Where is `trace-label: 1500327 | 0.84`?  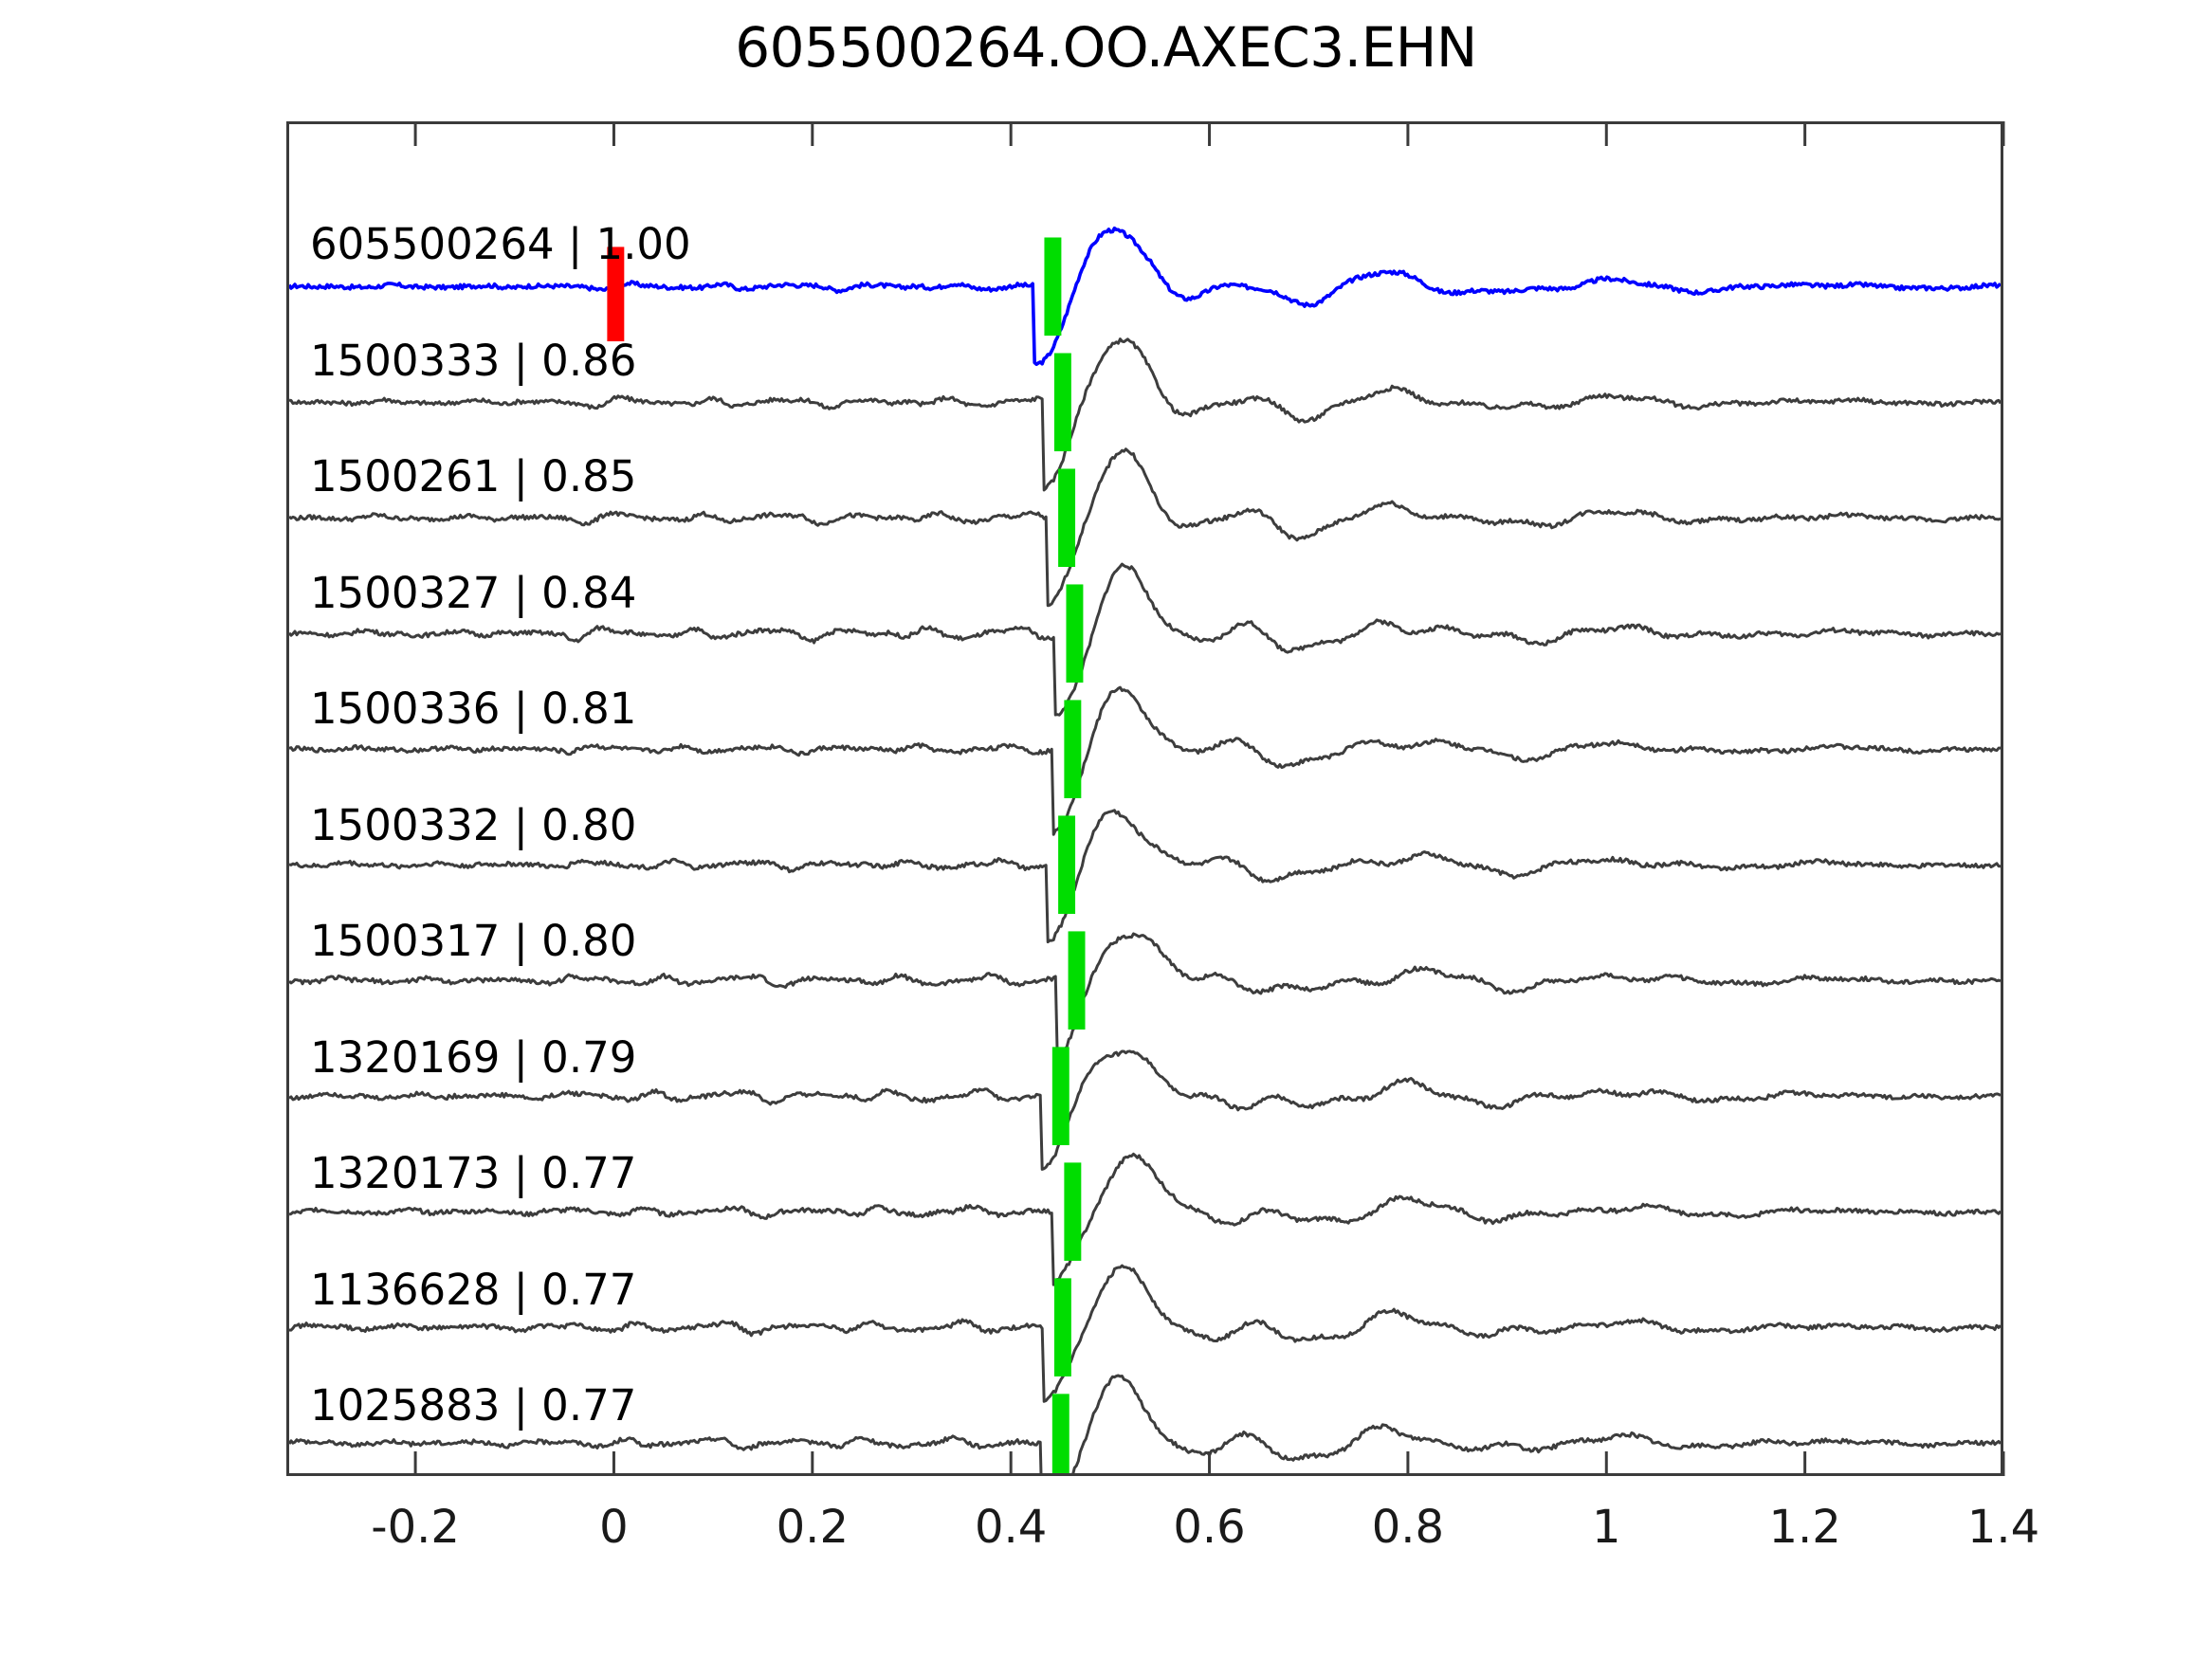 trace-label: 1500327 | 0.84 is located at coordinates (473, 592).